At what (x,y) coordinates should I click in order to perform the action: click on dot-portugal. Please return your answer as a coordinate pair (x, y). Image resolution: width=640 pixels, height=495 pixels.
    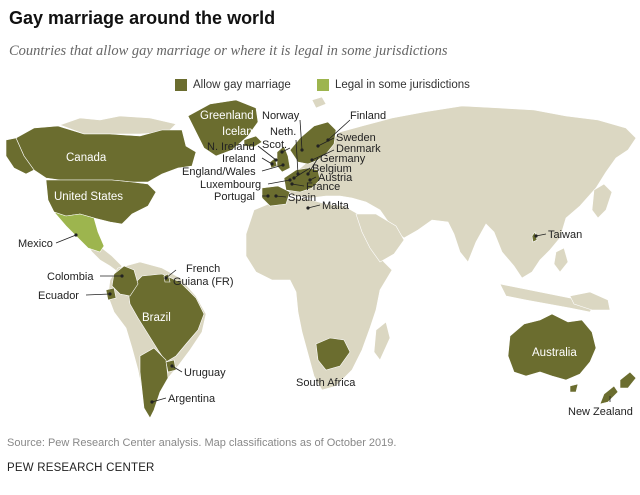
    Looking at the image, I should click on (268, 196).